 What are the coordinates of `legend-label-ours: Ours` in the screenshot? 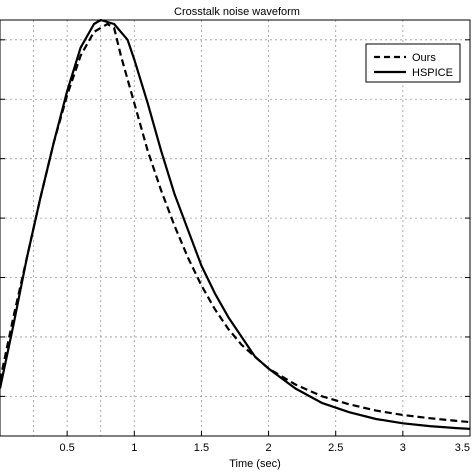 It's located at (424, 58).